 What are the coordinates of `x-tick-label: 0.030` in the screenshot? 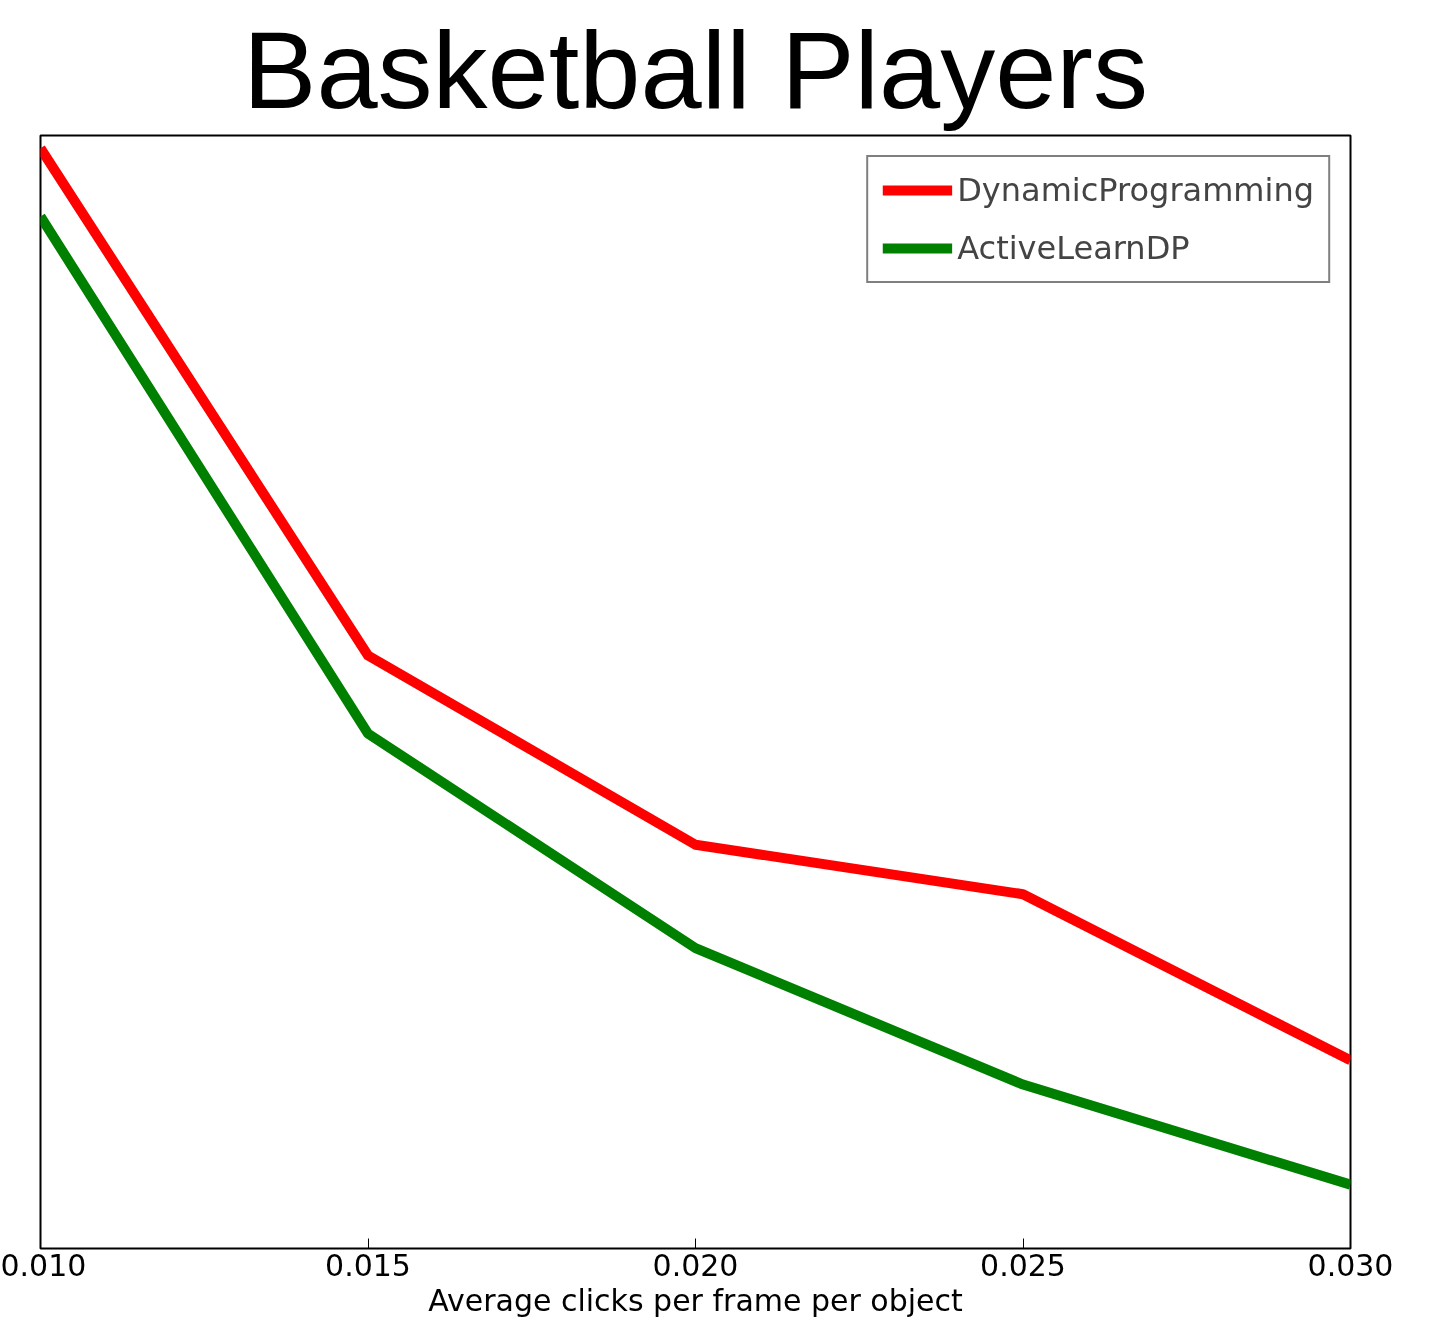 It's located at (1350, 1265).